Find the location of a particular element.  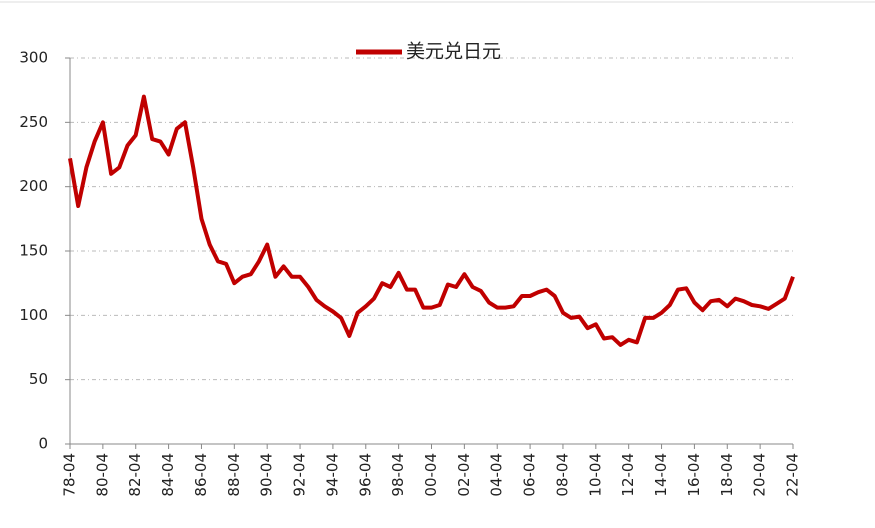

x-tick-label: 00-04 is located at coordinates (431, 475).